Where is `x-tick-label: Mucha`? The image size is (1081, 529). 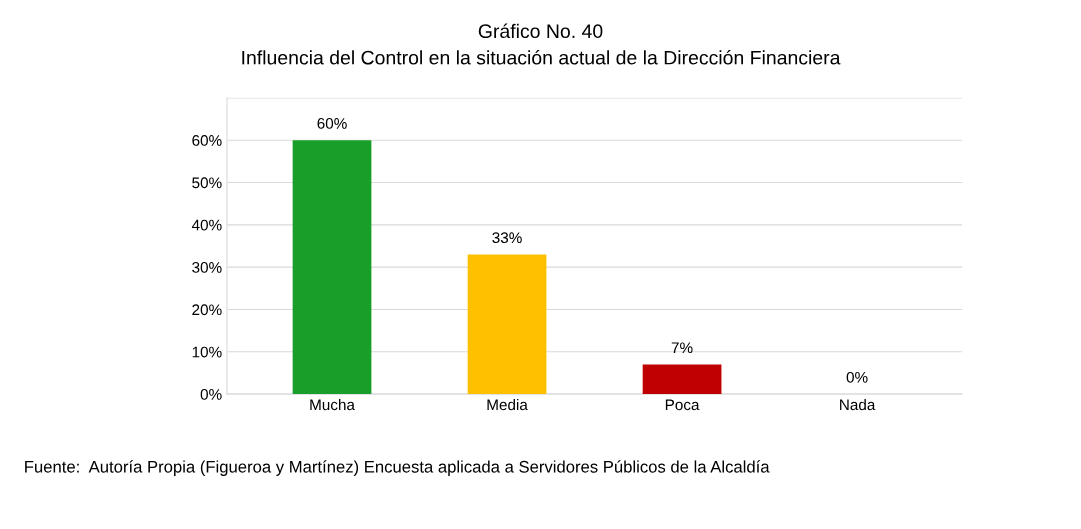 x-tick-label: Mucha is located at coordinates (332, 404).